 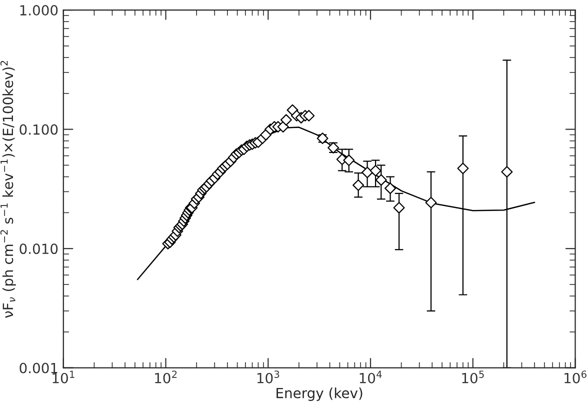 What do you see at coordinates (39, 249) in the screenshot?
I see `y-tick-label: 0.010` at bounding box center [39, 249].